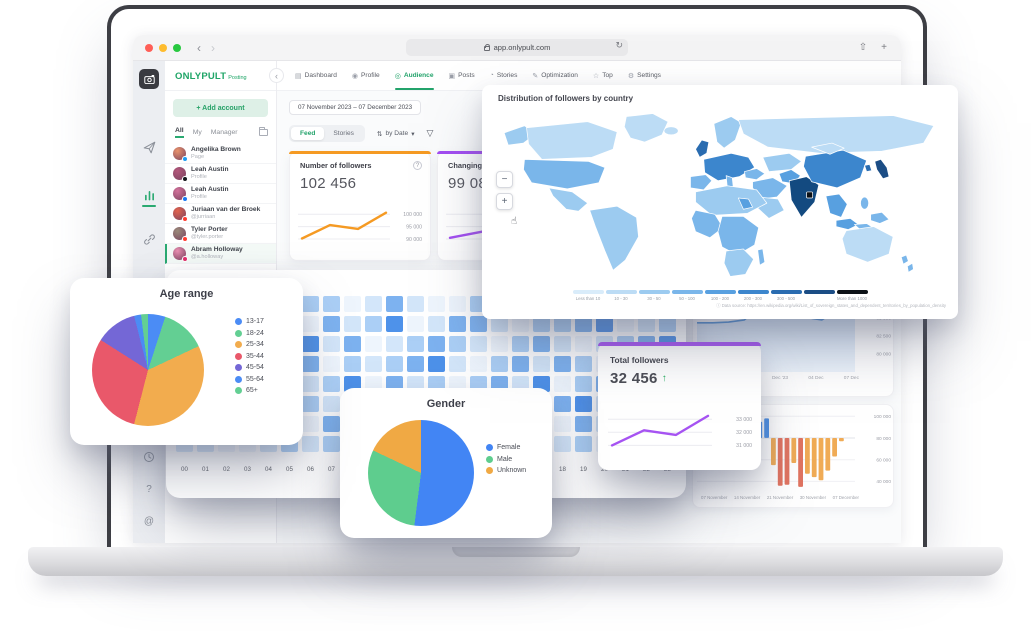  I want to click on account-row: Abram Holloway @a.holloway, so click(220, 254).